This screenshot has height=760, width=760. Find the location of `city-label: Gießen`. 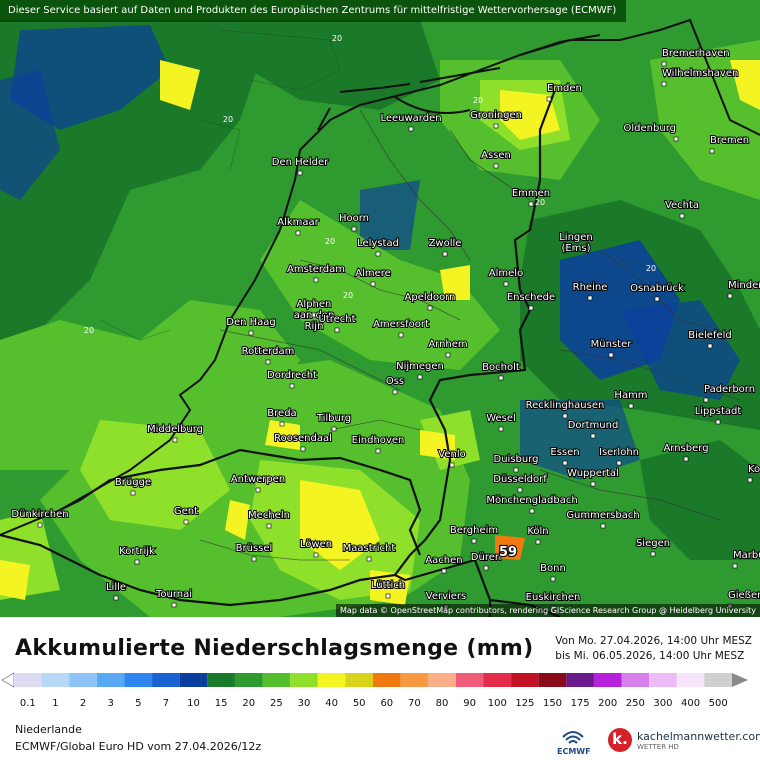

city-label: Gießen is located at coordinates (744, 595).